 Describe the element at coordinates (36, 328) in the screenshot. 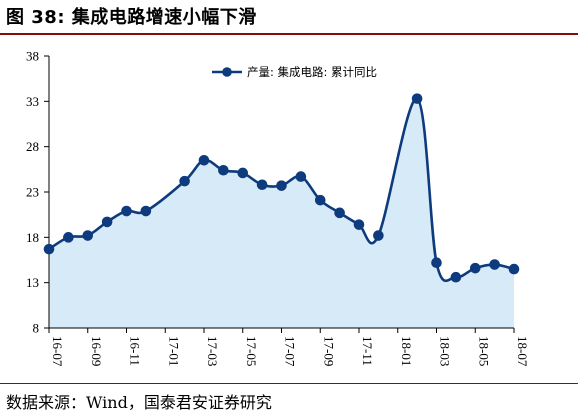

I see `y-tick-label: 8` at that location.